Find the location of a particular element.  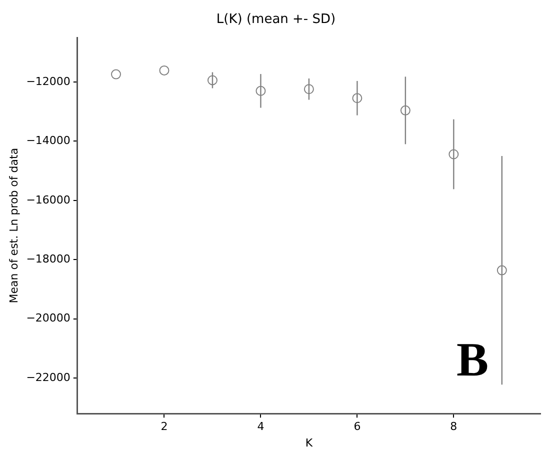

y-tick-label: −14000 is located at coordinates (48, 141).